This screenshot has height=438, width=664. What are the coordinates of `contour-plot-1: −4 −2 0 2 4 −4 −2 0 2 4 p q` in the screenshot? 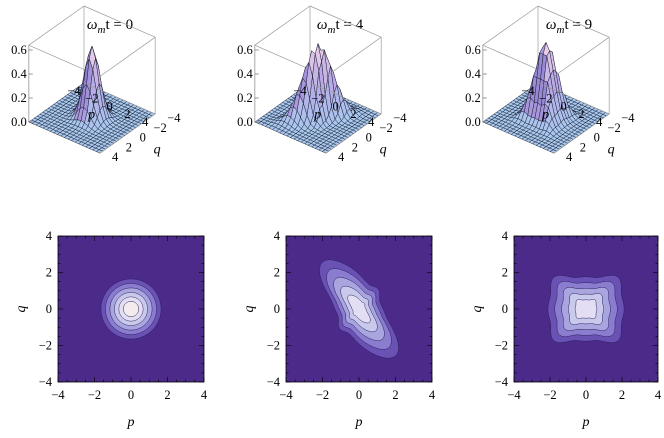 It's located at (111, 329).